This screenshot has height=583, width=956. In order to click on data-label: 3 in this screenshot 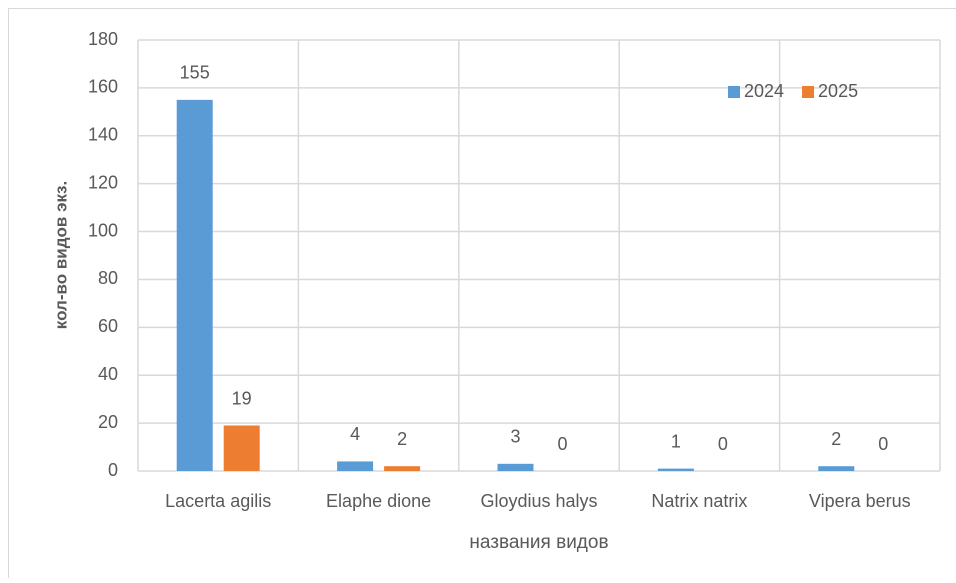, I will do `click(515, 437)`.